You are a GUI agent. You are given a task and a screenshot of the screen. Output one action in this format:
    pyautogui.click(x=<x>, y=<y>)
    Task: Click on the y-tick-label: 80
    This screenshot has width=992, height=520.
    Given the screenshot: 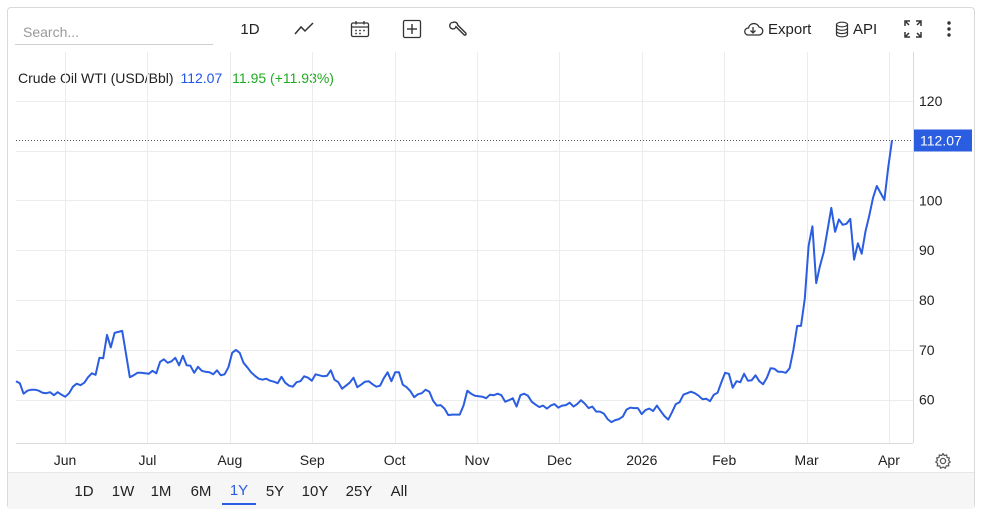 What is the action you would take?
    pyautogui.click(x=927, y=300)
    